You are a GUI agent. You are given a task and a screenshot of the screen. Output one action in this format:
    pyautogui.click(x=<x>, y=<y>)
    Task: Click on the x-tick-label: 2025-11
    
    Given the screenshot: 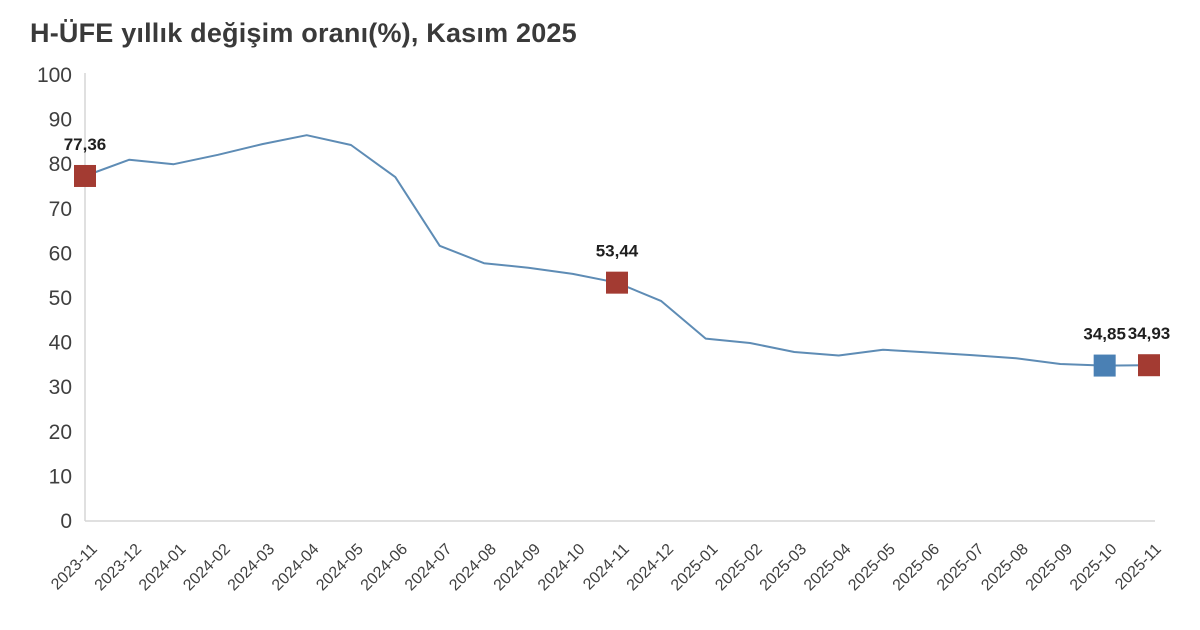 What is the action you would take?
    pyautogui.click(x=1138, y=567)
    